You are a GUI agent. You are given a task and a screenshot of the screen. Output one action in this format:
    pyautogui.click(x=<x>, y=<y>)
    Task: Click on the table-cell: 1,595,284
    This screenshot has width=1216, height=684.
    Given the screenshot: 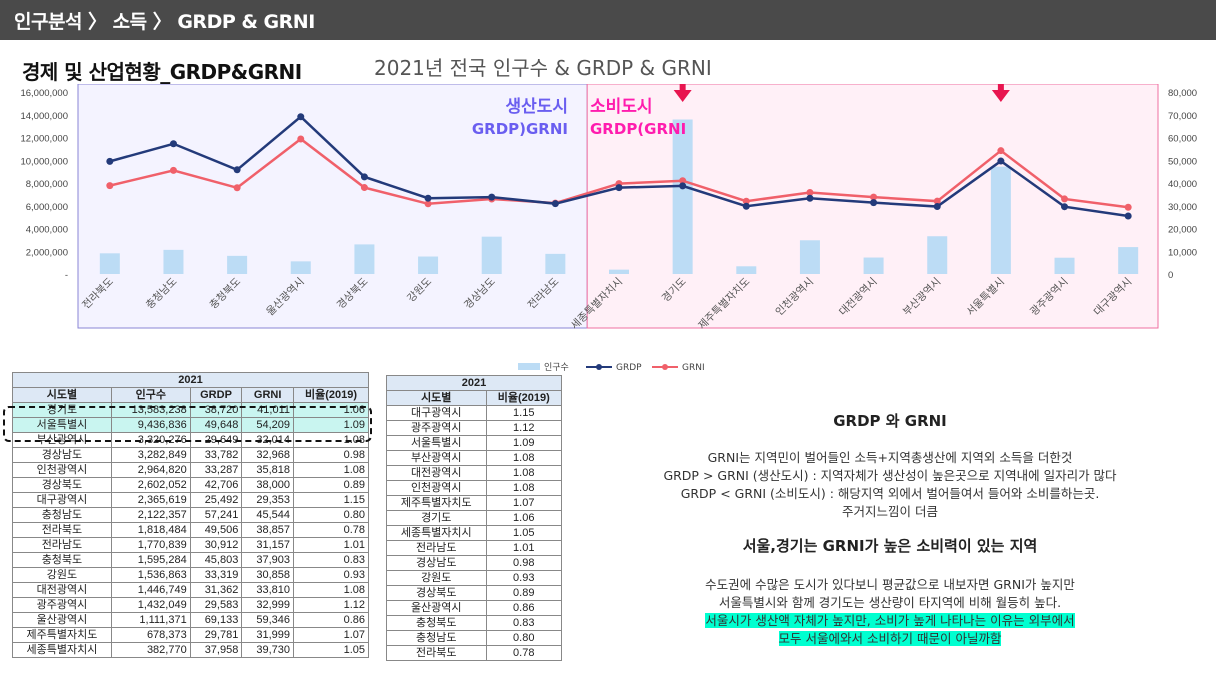 What is the action you would take?
    pyautogui.click(x=150, y=560)
    